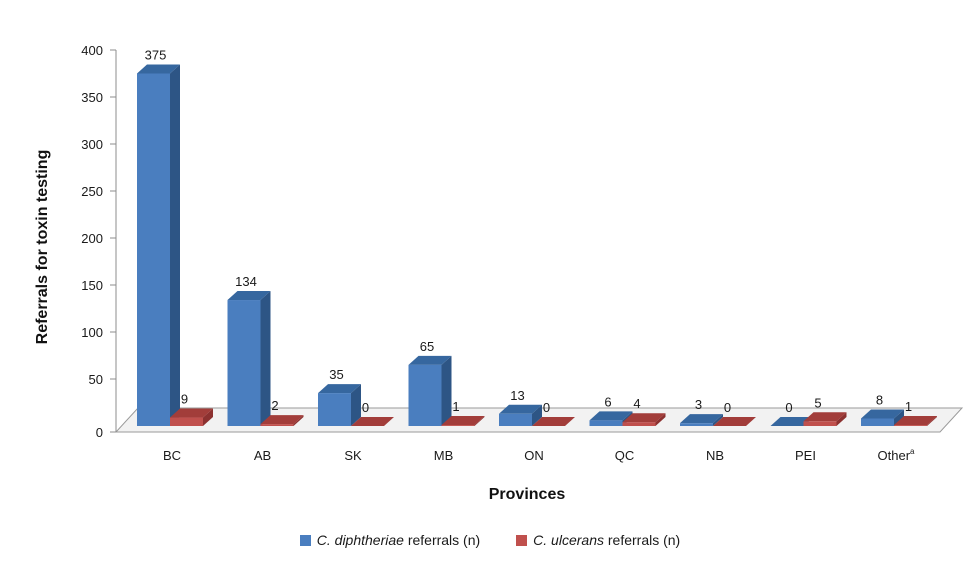  I want to click on x-tick-label: QC, so click(625, 455).